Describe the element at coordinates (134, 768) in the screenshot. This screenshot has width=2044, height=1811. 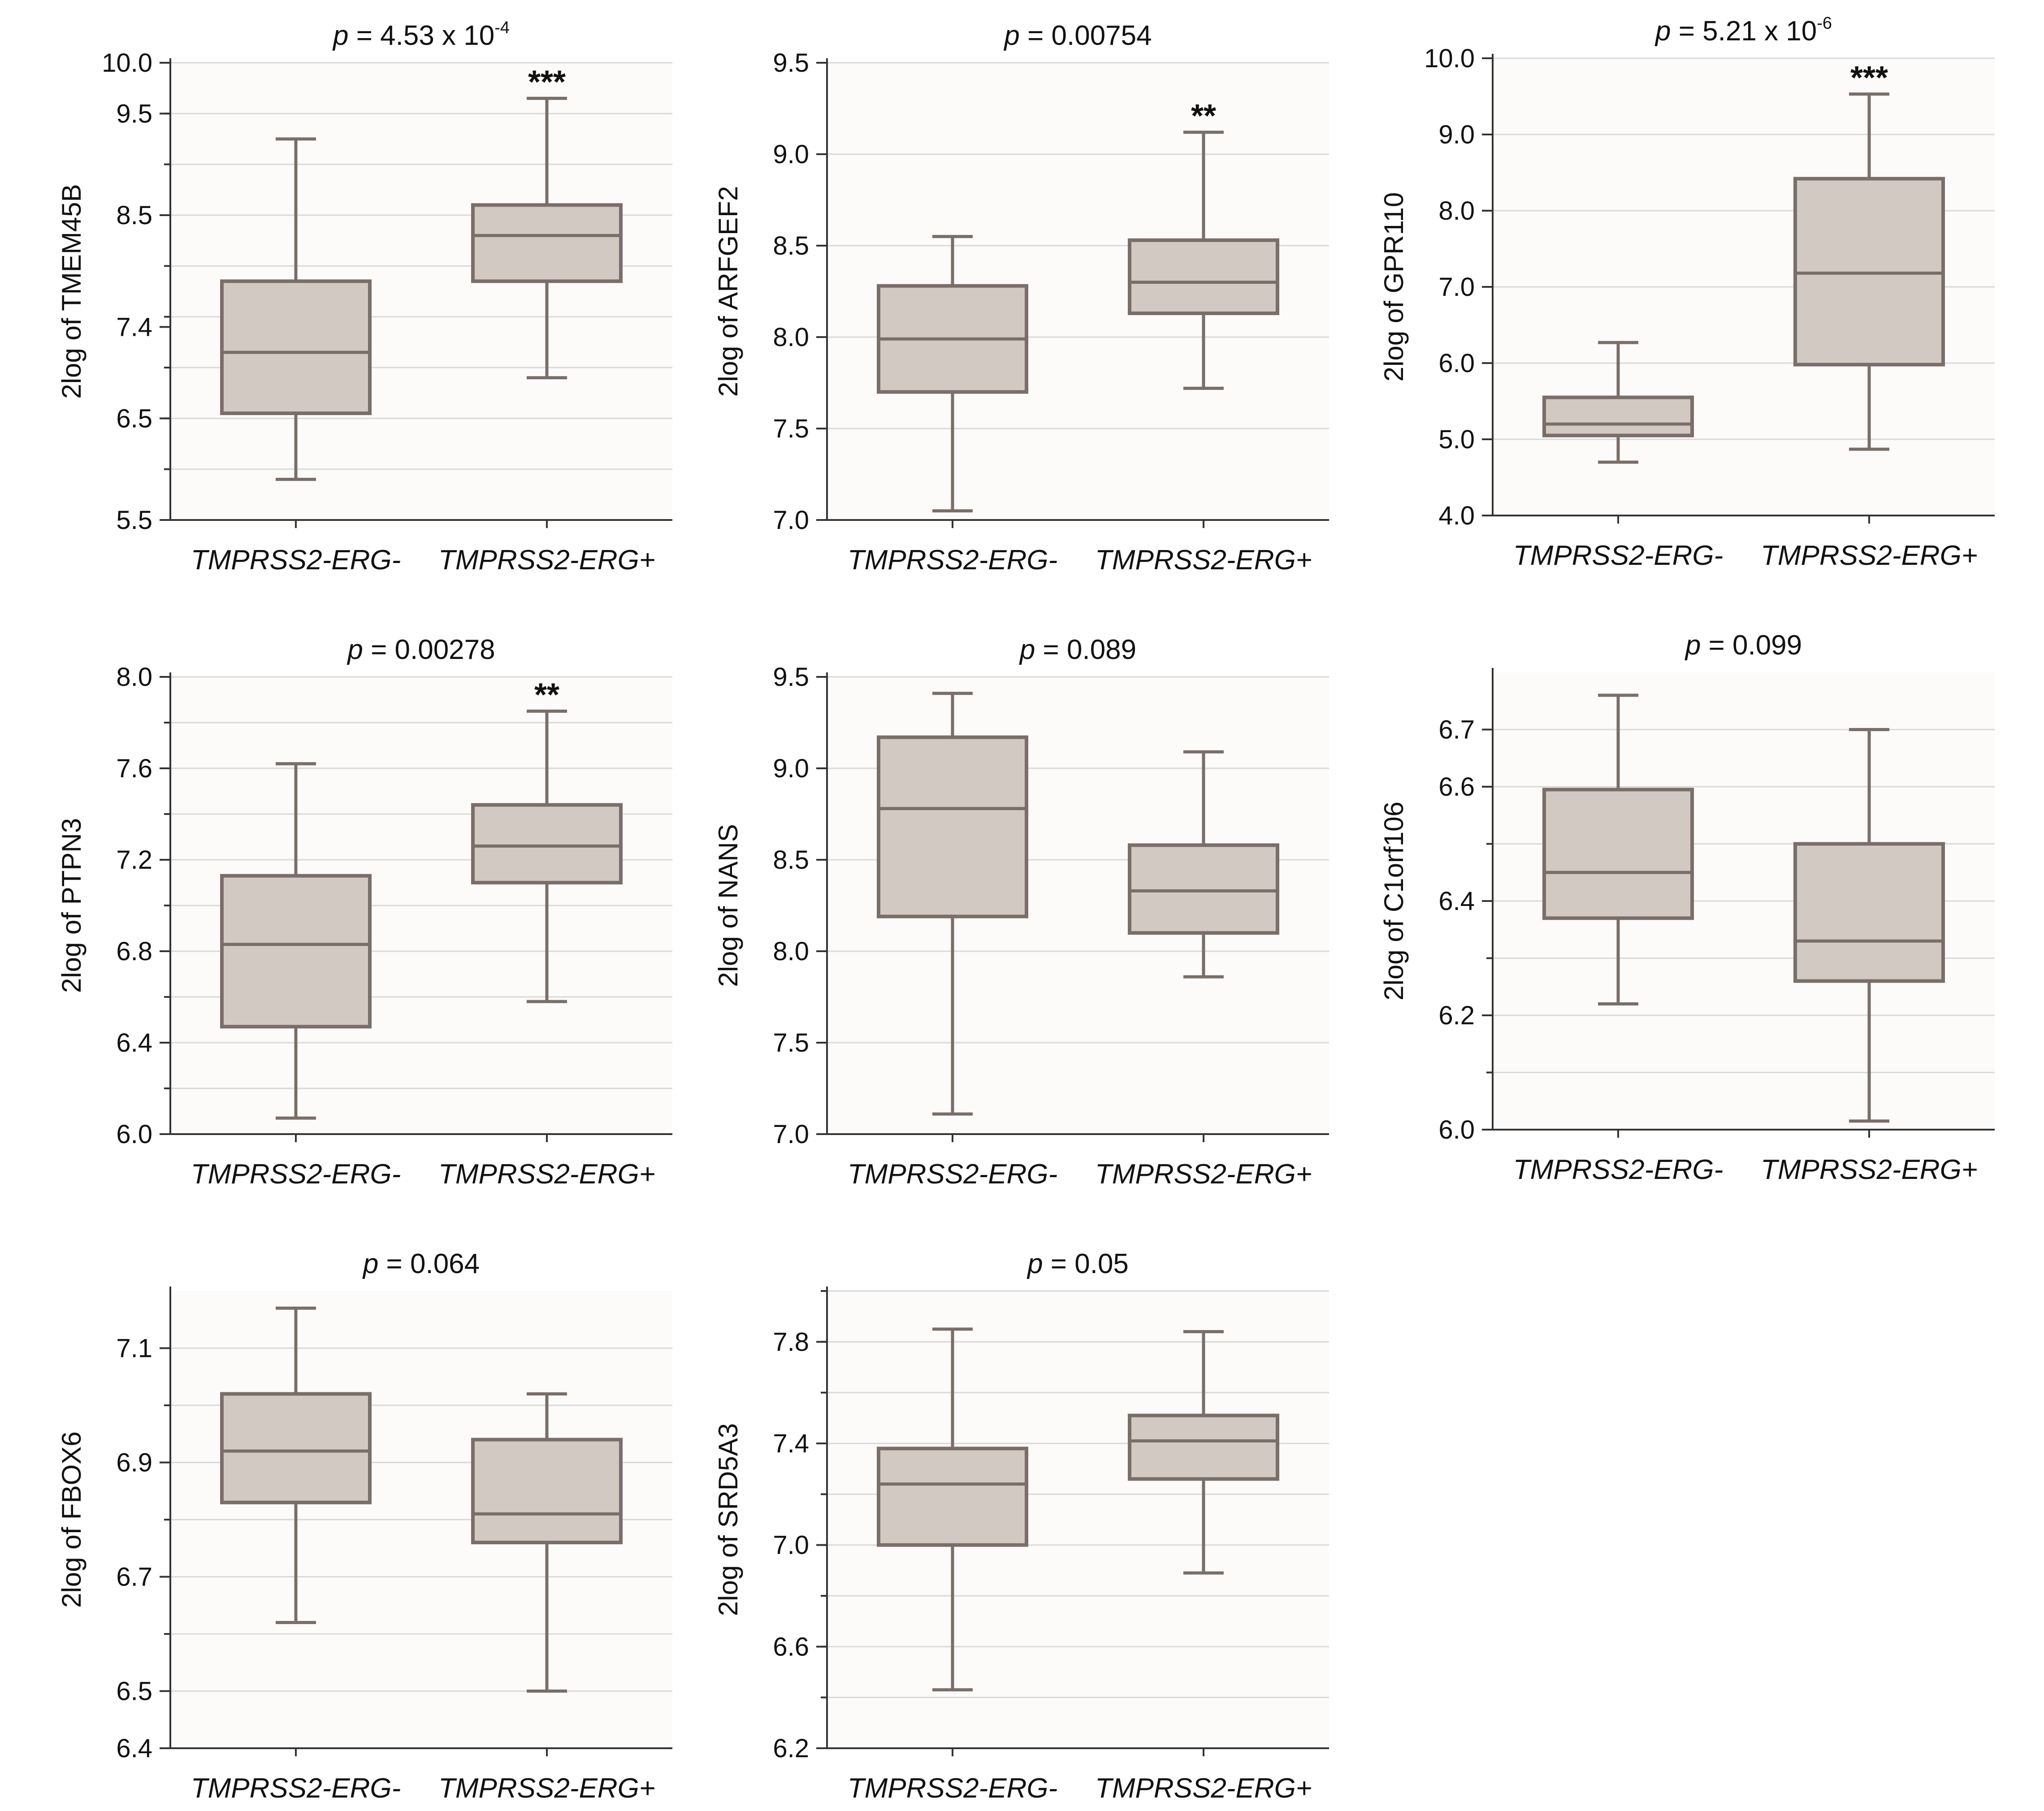
I see `y-tick-label: 7.6` at that location.